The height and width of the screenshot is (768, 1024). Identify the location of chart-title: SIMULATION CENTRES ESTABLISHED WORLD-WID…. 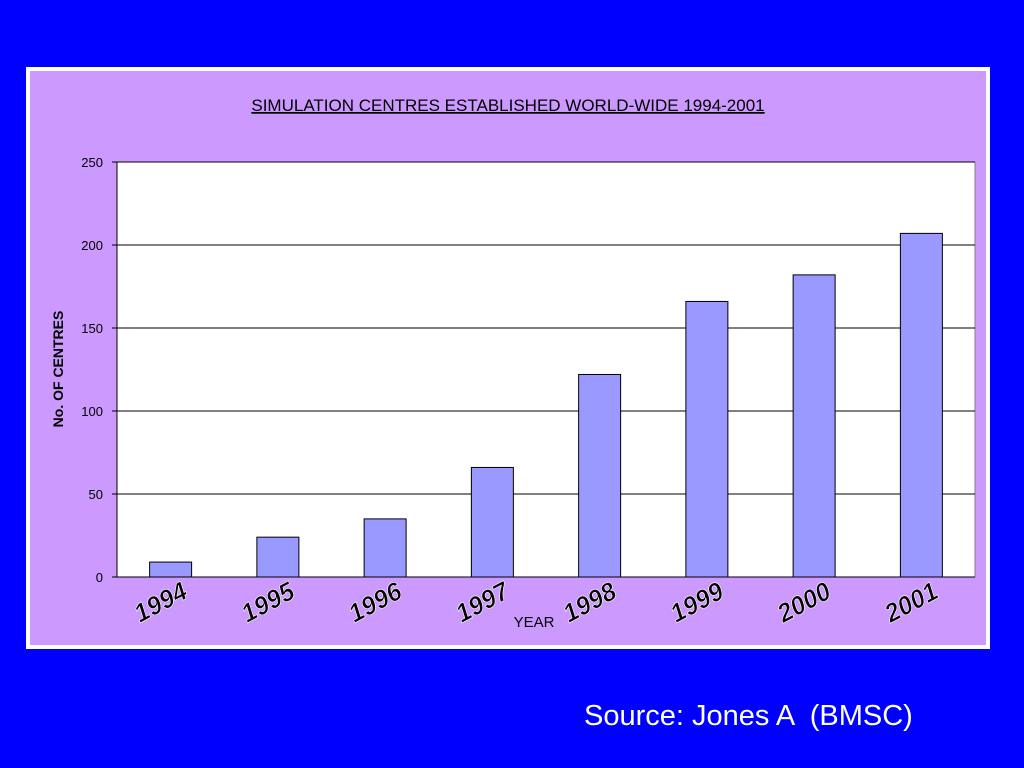
(507, 105).